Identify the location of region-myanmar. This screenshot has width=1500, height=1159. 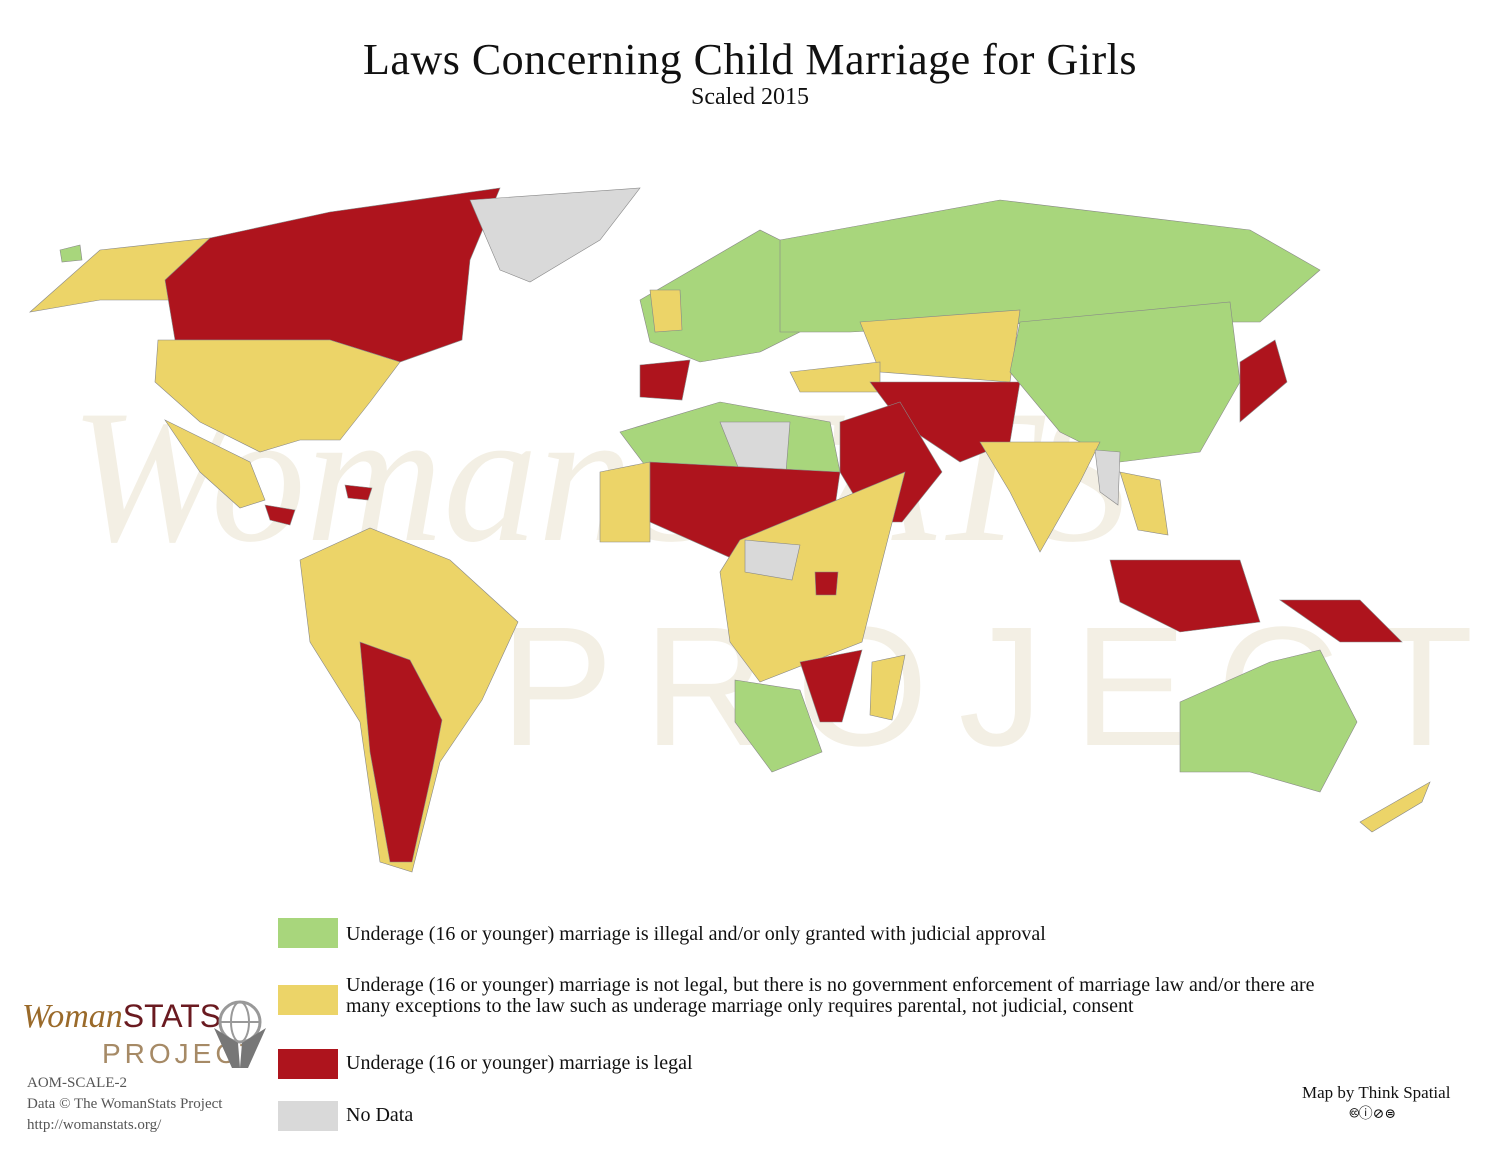
(1107, 477).